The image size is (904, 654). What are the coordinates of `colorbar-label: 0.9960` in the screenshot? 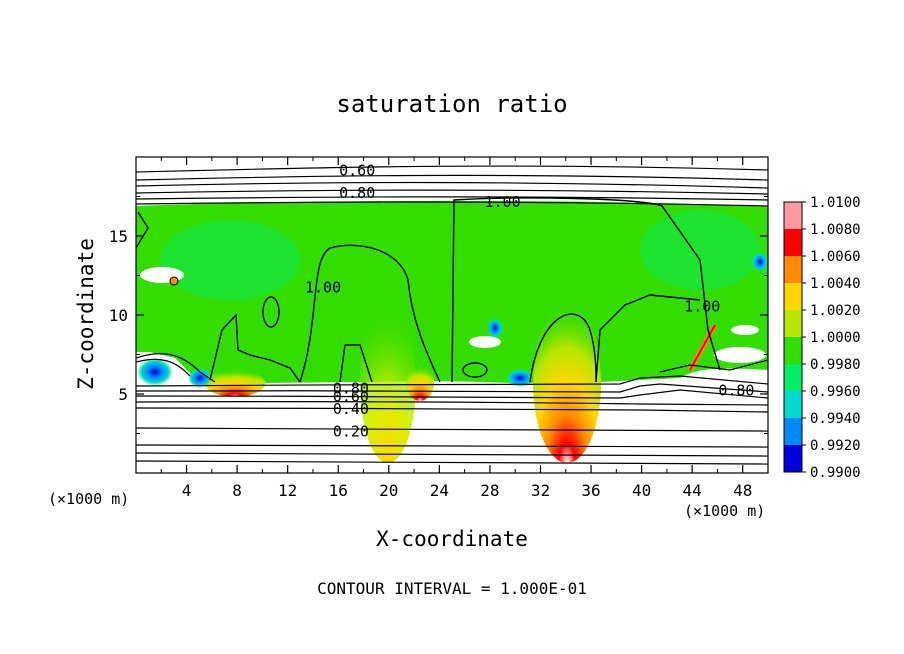 It's located at (835, 392).